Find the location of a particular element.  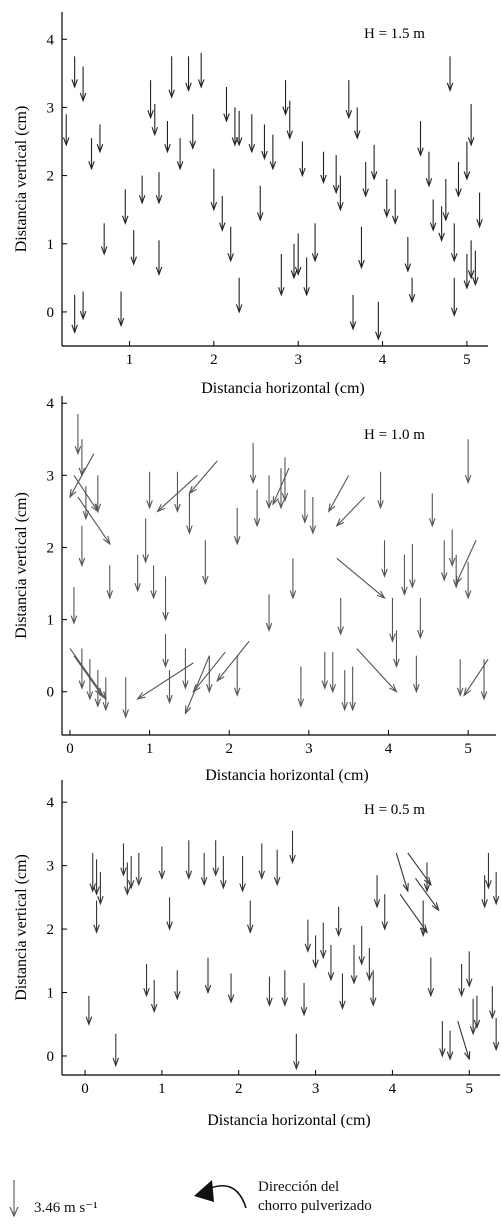

x-axis-label: Distancia horizontal (cm) is located at coordinates (287, 775).